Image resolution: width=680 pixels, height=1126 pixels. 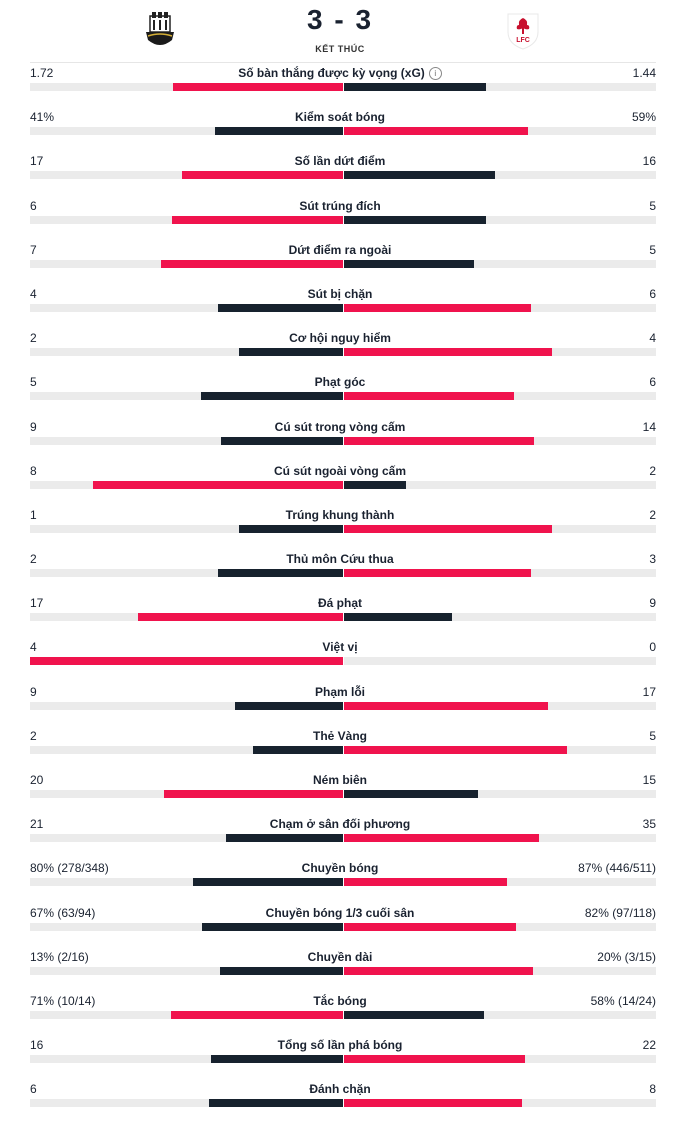 I want to click on away-value: 14, so click(x=649, y=426).